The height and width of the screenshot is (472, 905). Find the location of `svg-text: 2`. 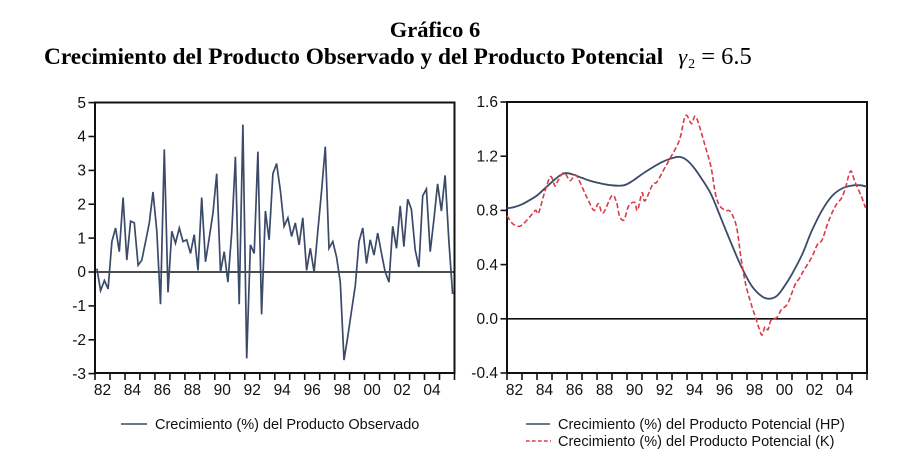

svg-text: 2 is located at coordinates (81, 204).